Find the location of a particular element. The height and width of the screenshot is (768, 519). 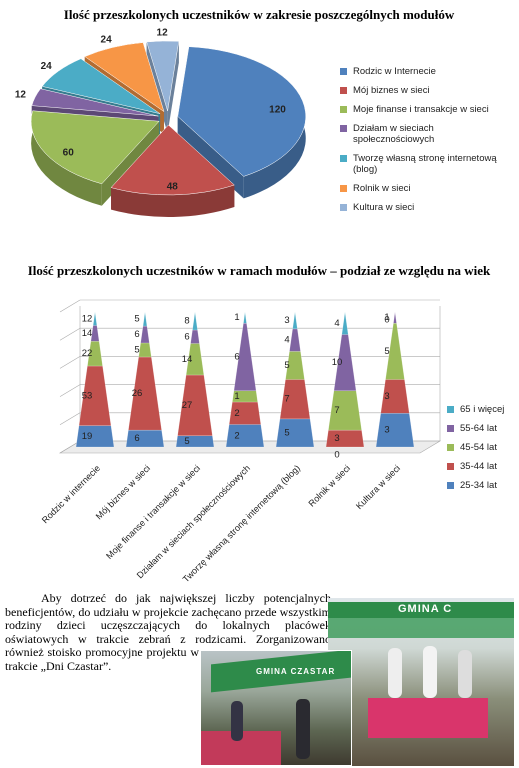

legend-item: 45-54 lat is located at coordinates (482, 447).